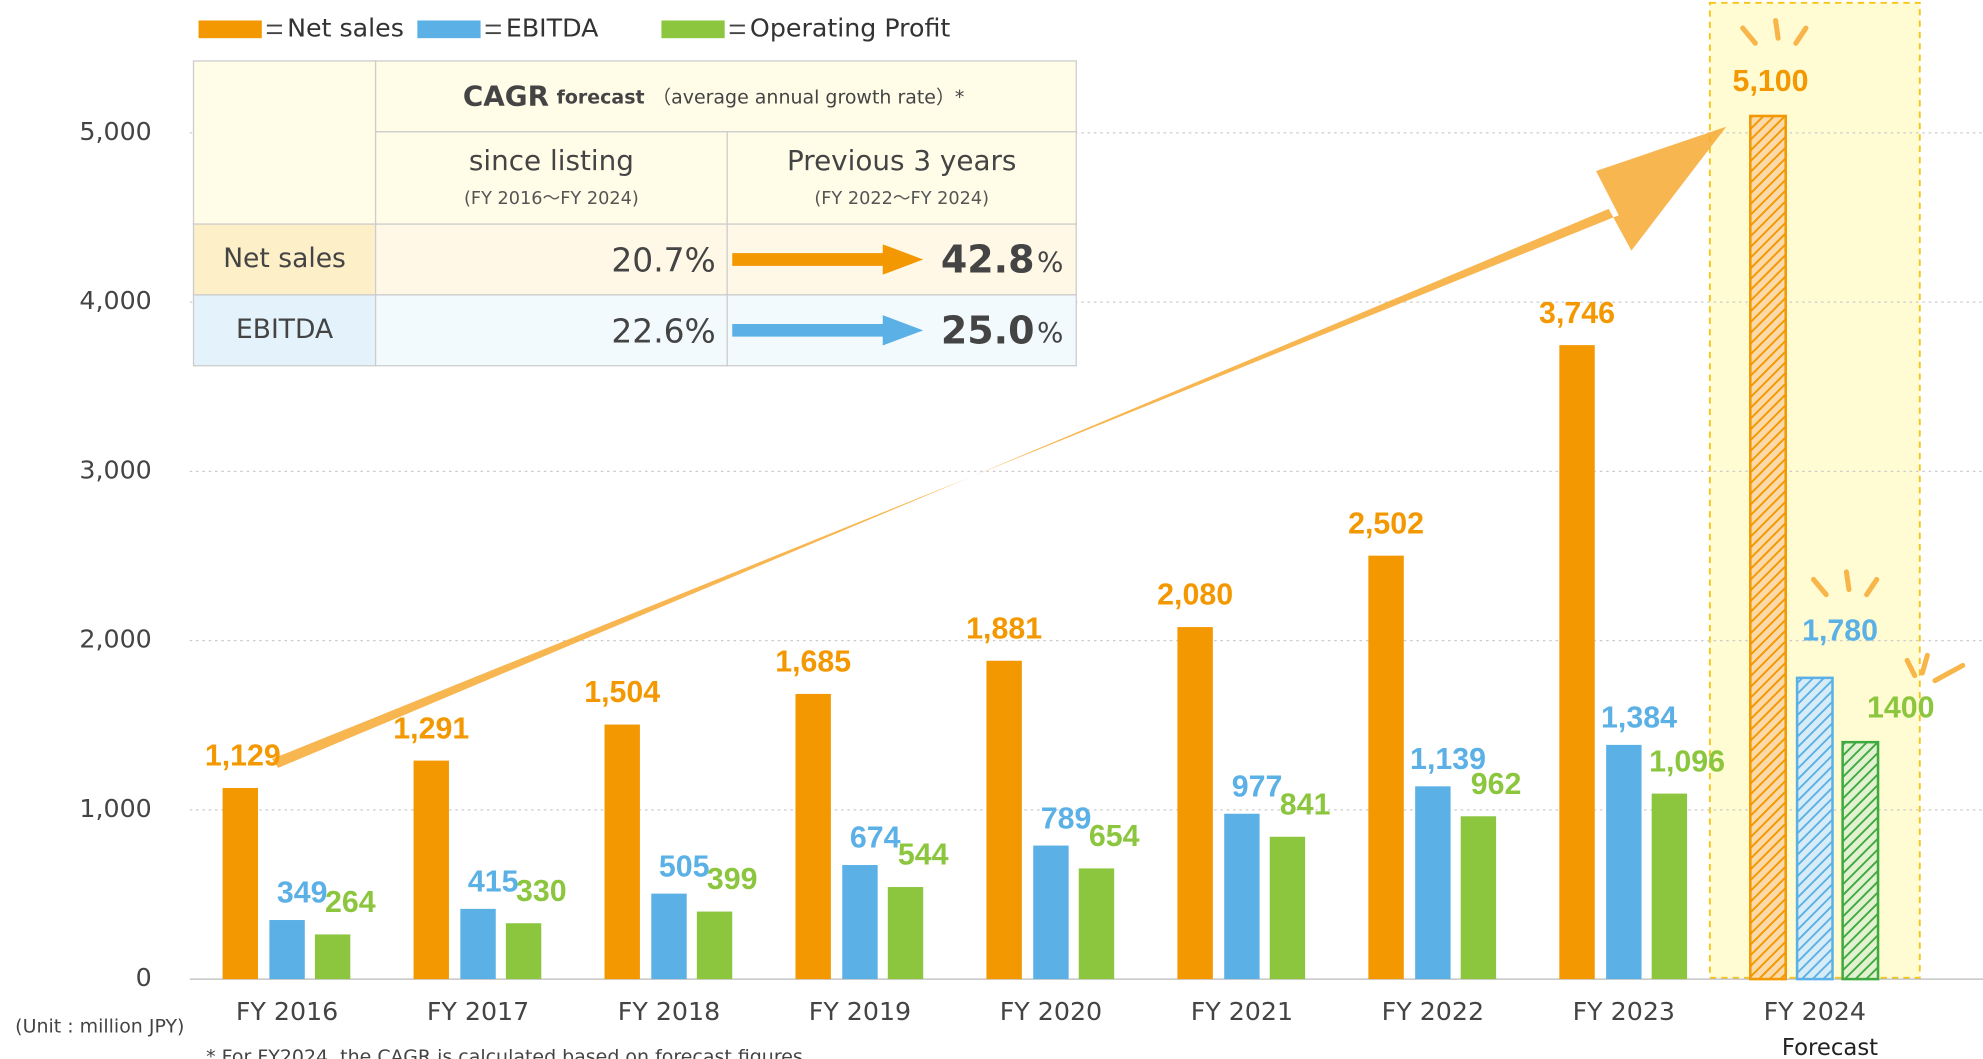  What do you see at coordinates (1305, 804) in the screenshot?
I see `value-label: 841` at bounding box center [1305, 804].